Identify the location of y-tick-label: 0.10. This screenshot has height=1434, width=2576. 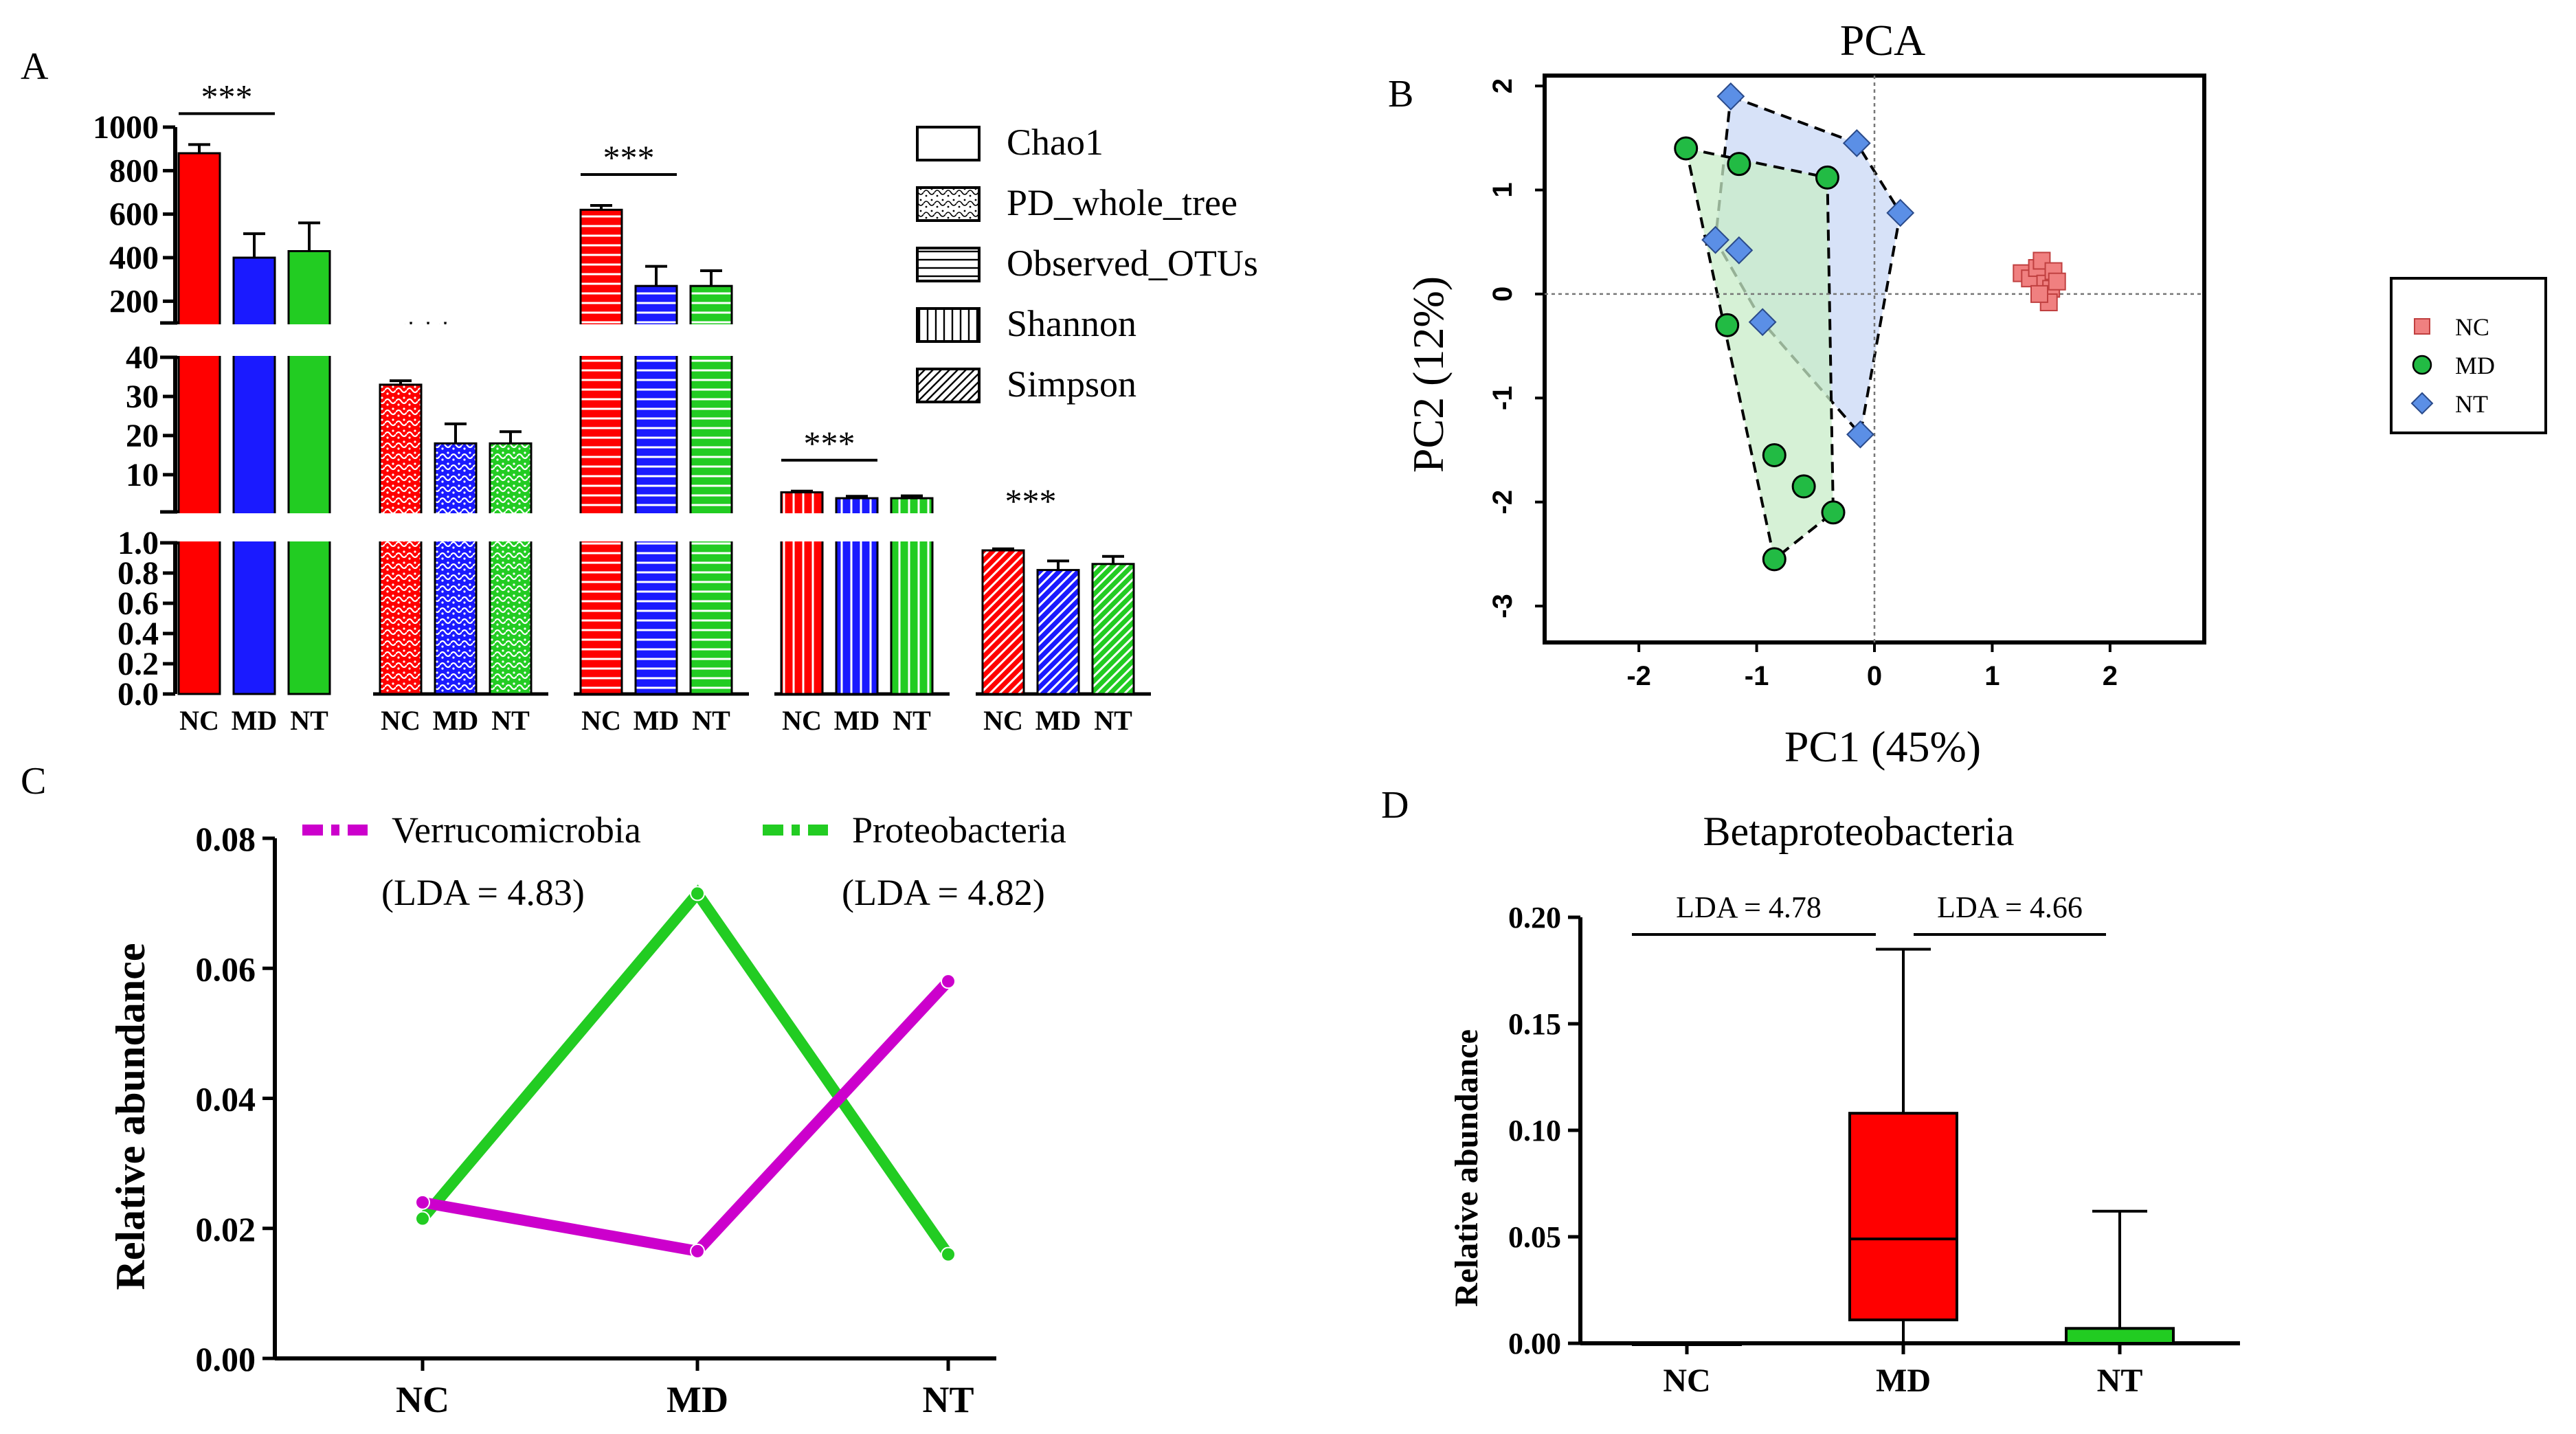
(1534, 1131).